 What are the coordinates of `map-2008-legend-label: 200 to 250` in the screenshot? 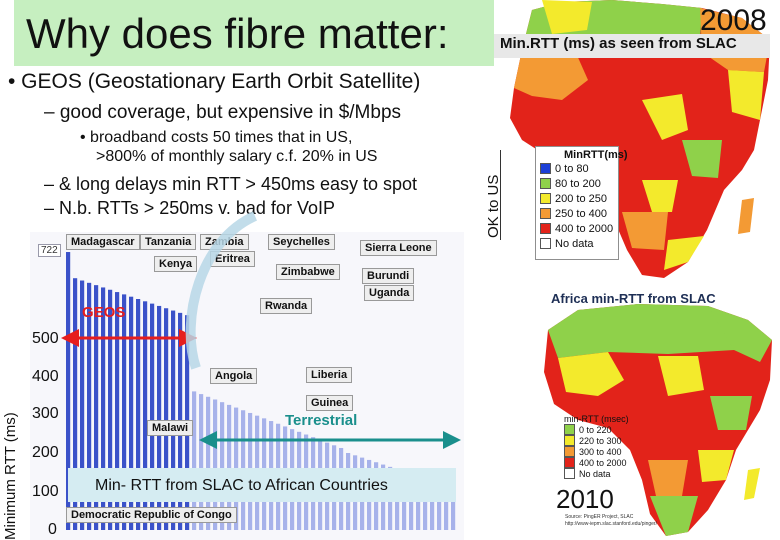 It's located at (581, 198).